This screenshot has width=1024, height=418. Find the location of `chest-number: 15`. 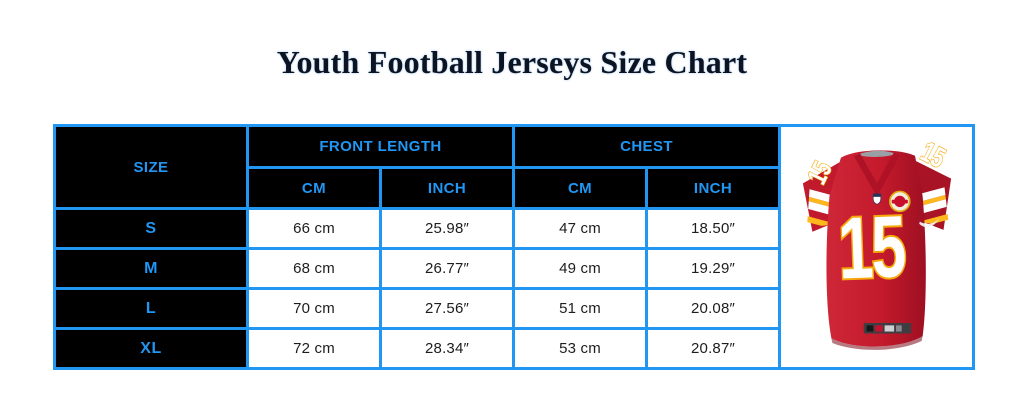

chest-number: 15 is located at coordinates (871, 248).